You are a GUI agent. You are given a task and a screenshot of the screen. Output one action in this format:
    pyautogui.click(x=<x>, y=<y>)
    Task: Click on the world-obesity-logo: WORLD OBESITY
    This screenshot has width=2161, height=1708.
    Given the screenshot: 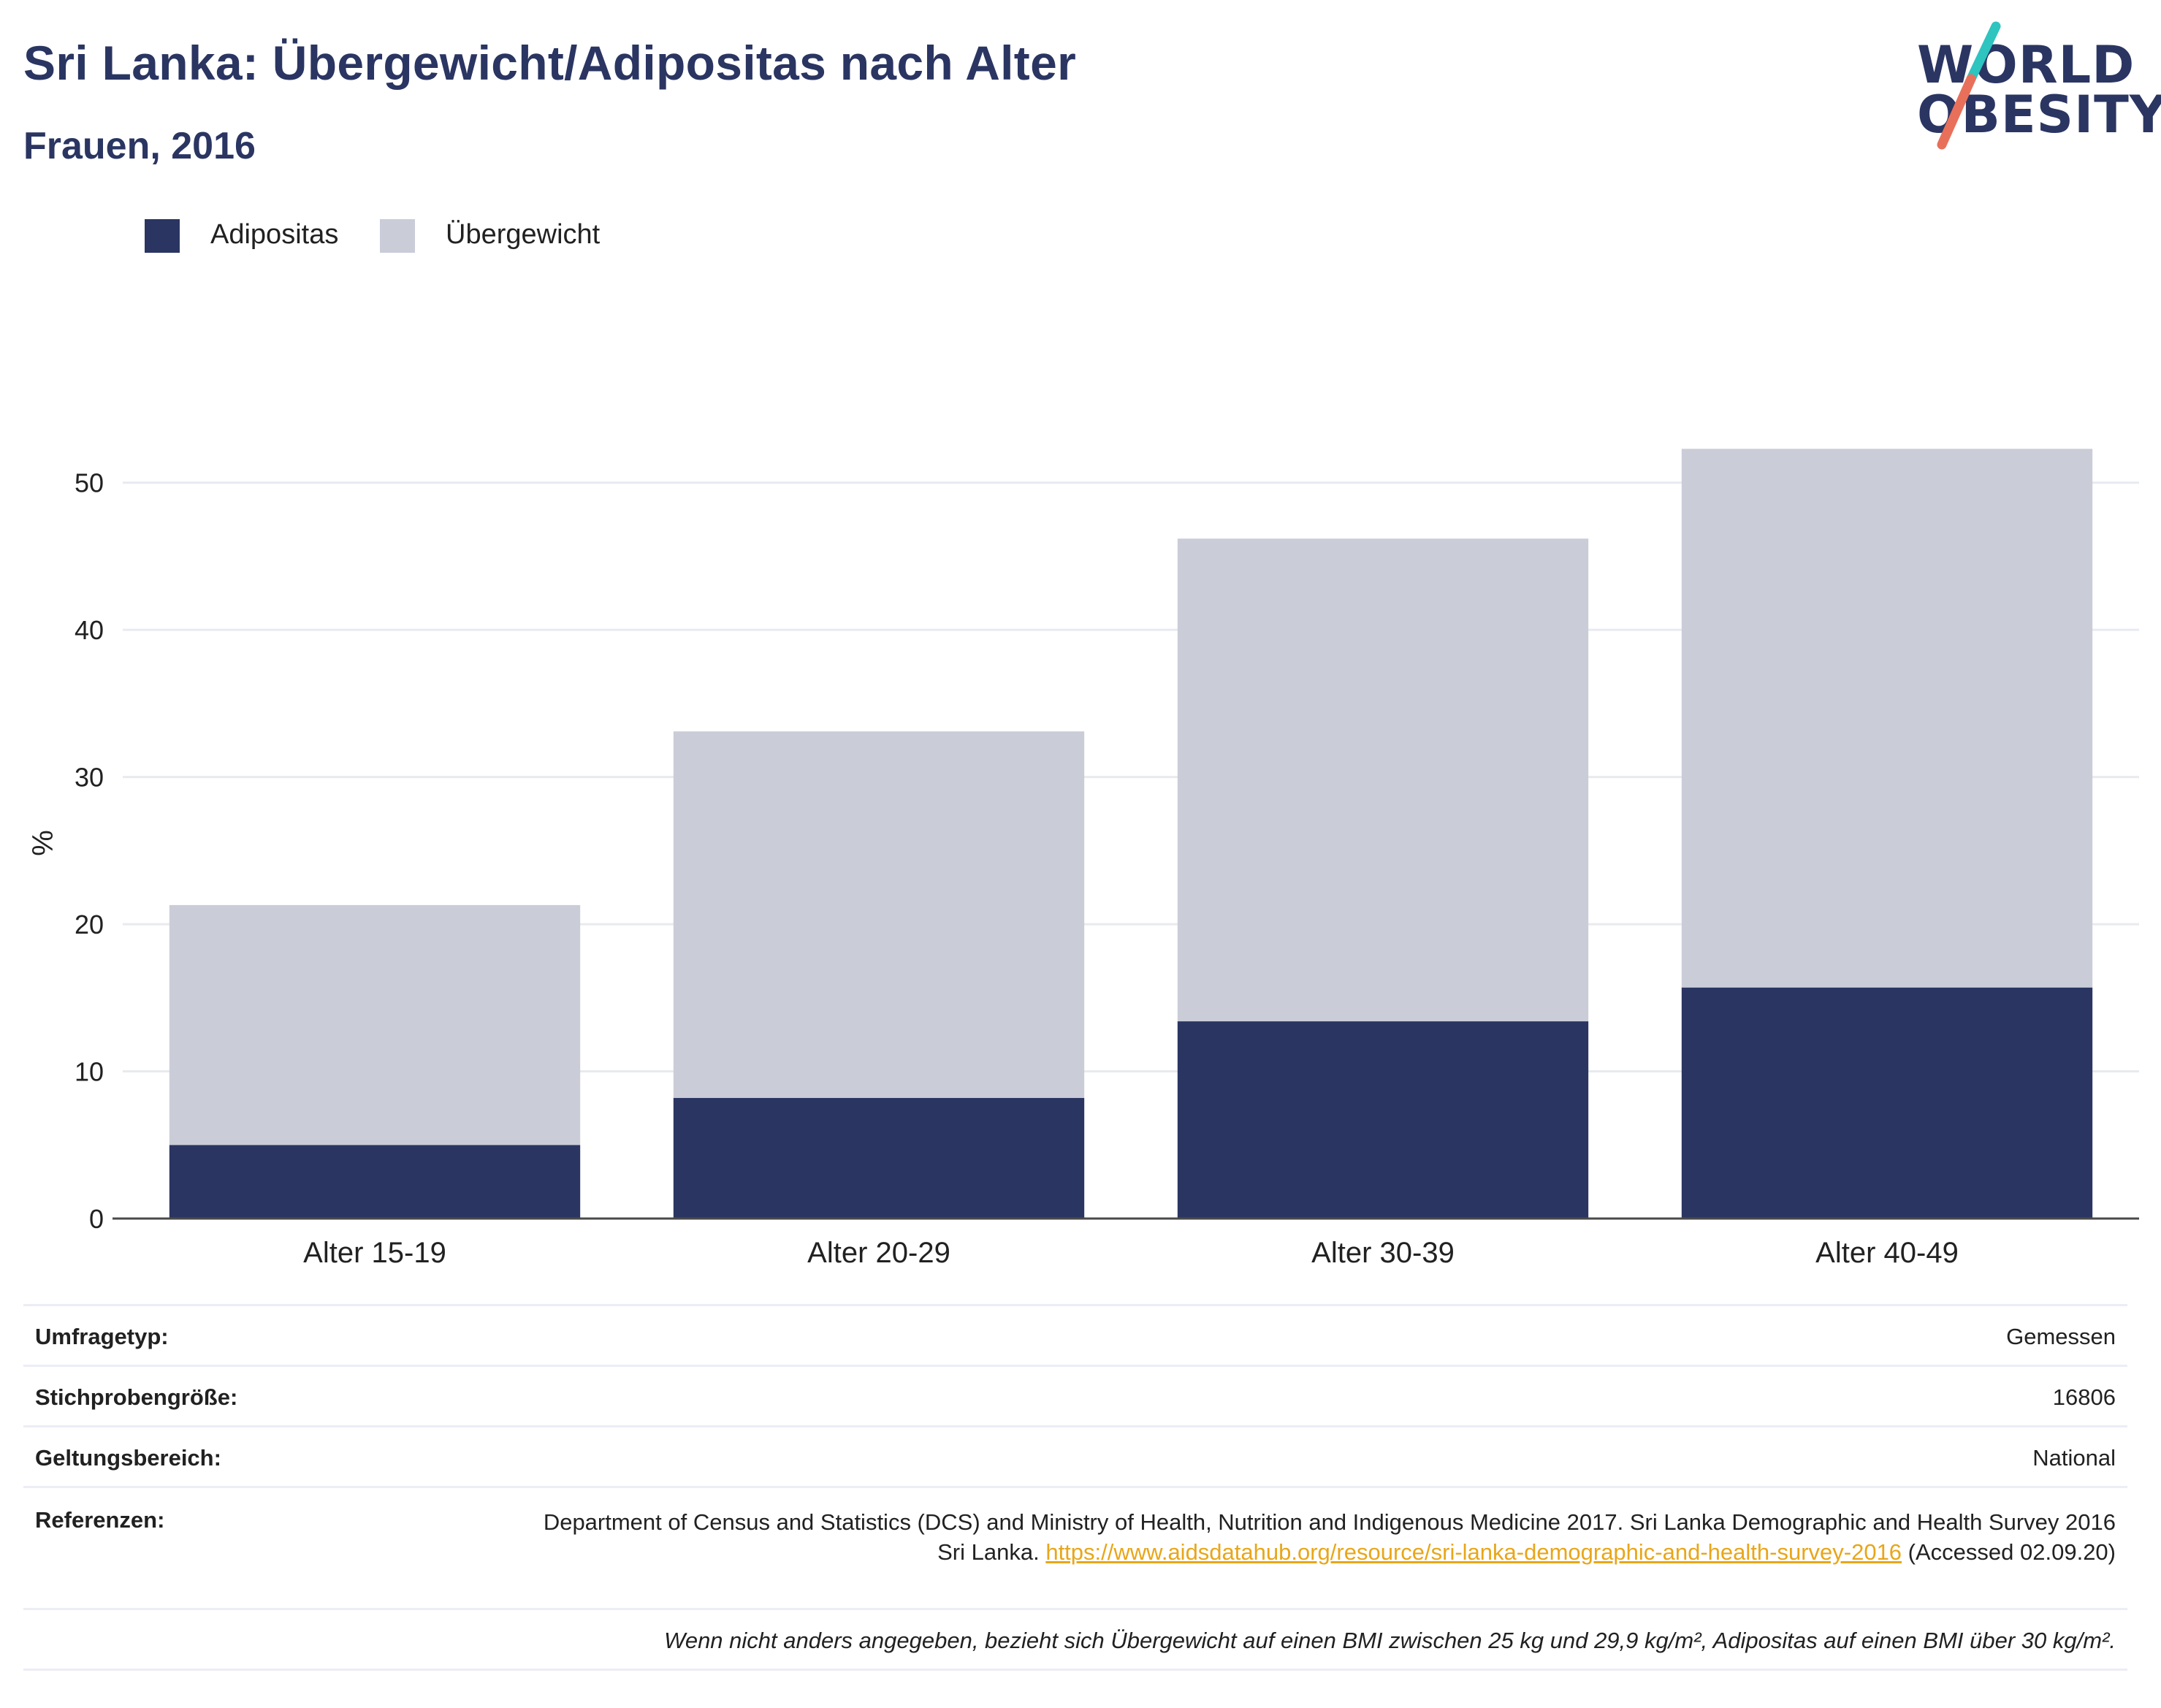 What is the action you would take?
    pyautogui.click(x=2030, y=89)
    